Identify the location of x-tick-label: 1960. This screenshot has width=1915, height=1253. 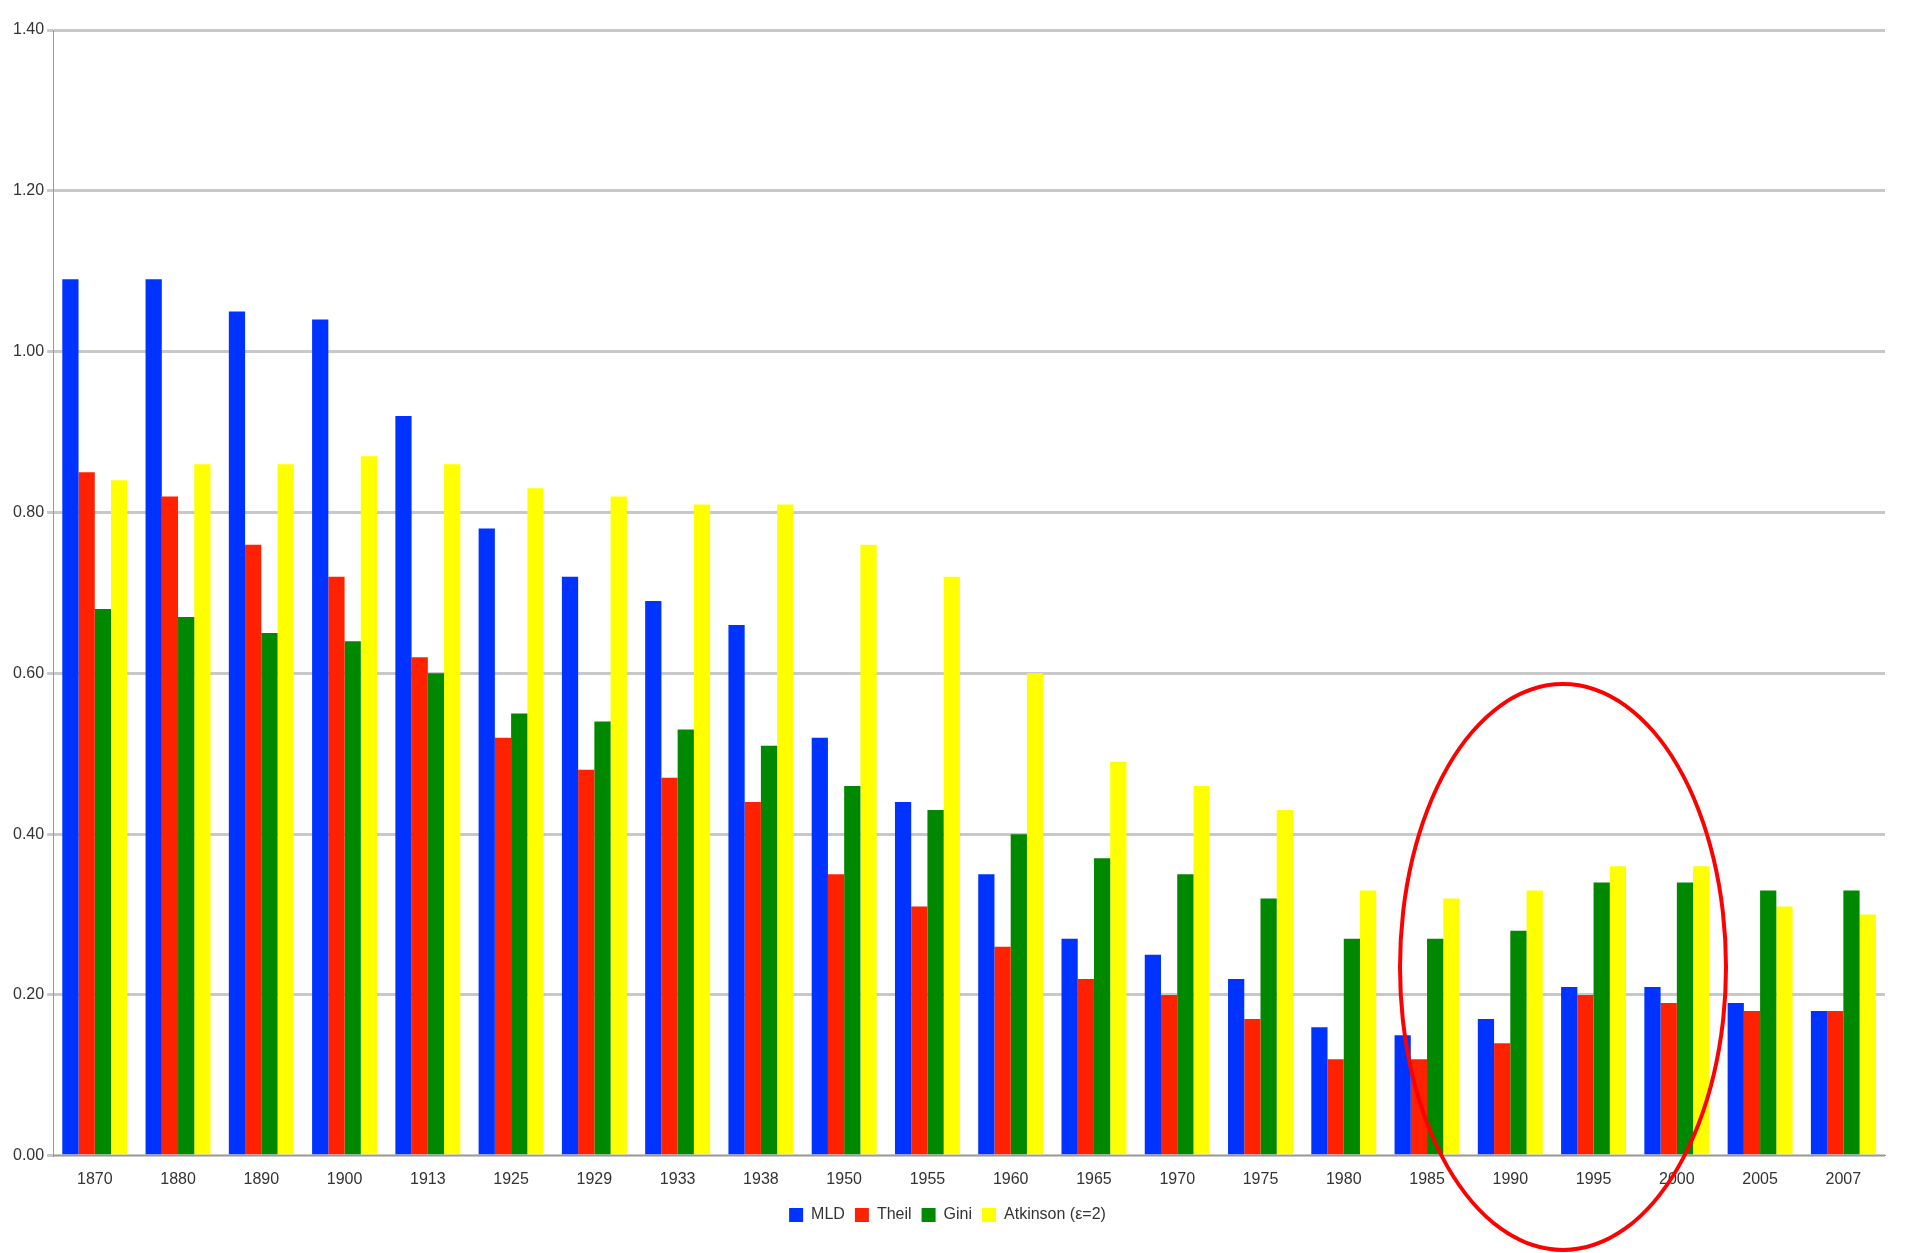
(1010, 1178).